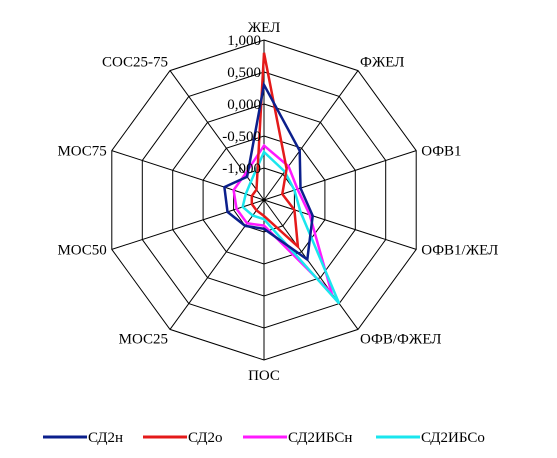 Image resolution: width=557 pixels, height=458 pixels. What do you see at coordinates (453, 438) in the screenshot?
I see `legend-label: СД2ИБСо` at bounding box center [453, 438].